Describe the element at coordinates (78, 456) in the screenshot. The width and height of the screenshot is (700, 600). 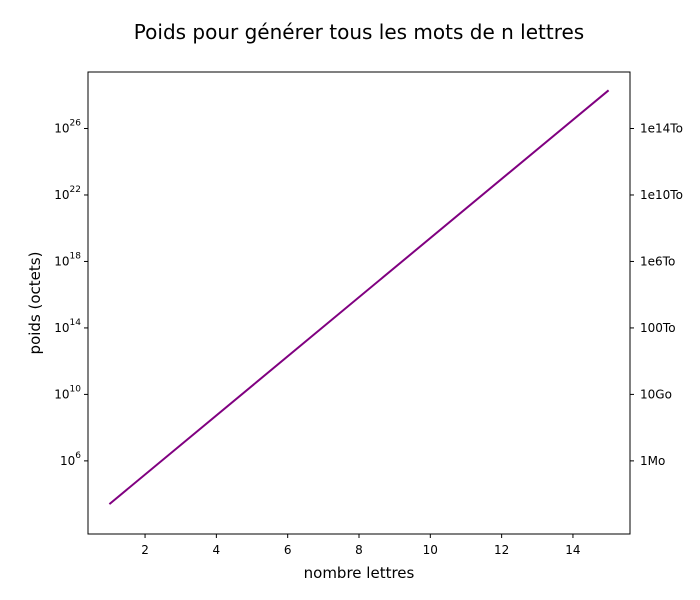
I see `y-tick-exponent: 6` at that location.